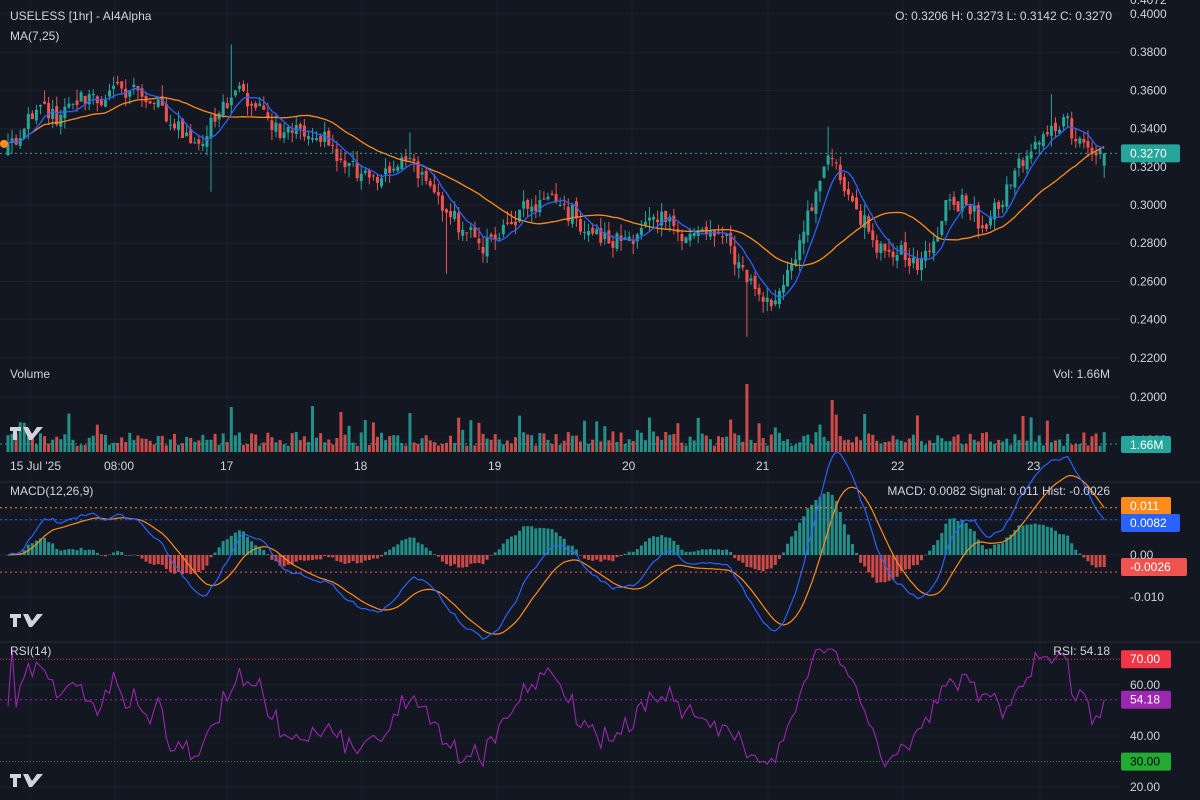  What do you see at coordinates (560, 710) in the screenshot?
I see `rsi-levels` at bounding box center [560, 710].